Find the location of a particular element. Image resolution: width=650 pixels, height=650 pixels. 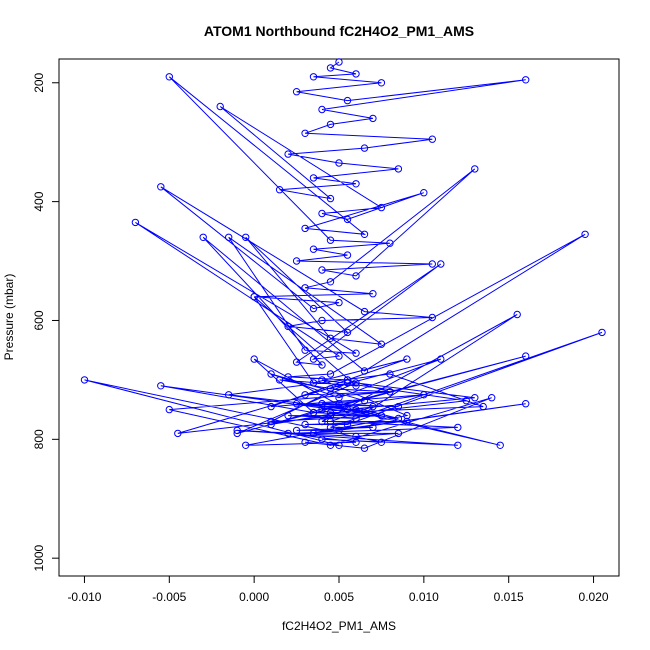

x-tick-label: 0.005 is located at coordinates (339, 597).